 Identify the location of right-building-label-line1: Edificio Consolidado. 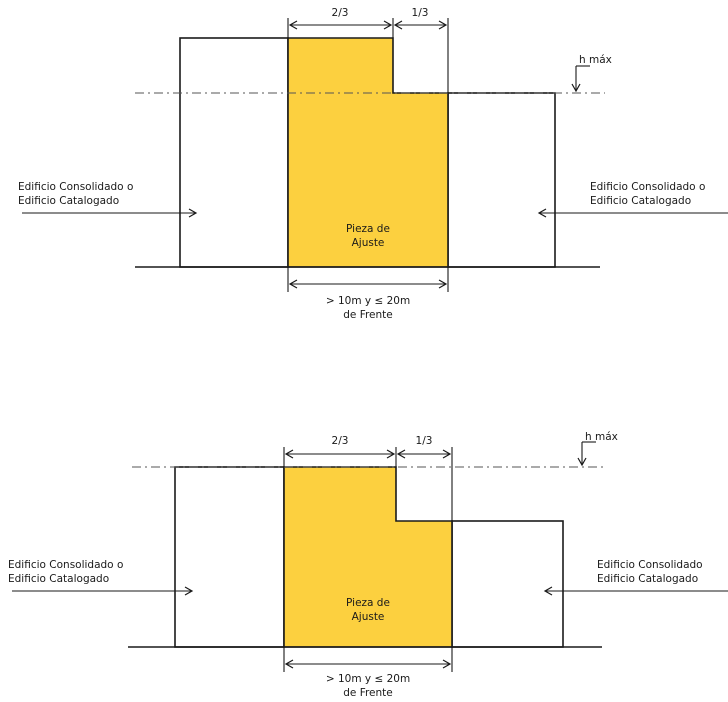
(650, 565).